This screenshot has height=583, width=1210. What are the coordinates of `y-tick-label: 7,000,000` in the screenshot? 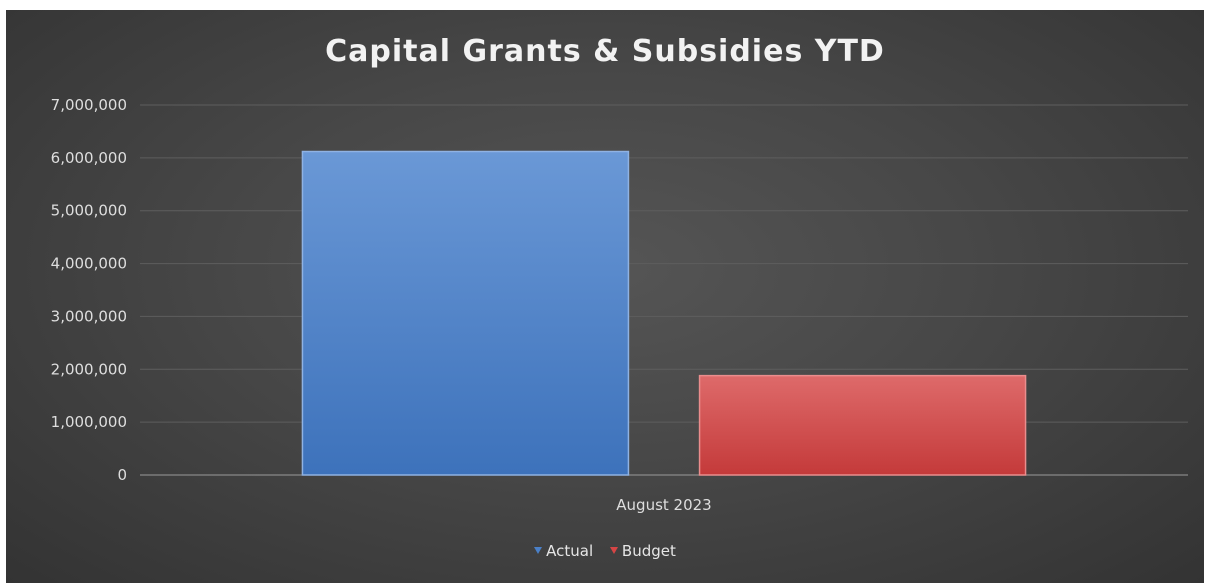 It's located at (89, 105).